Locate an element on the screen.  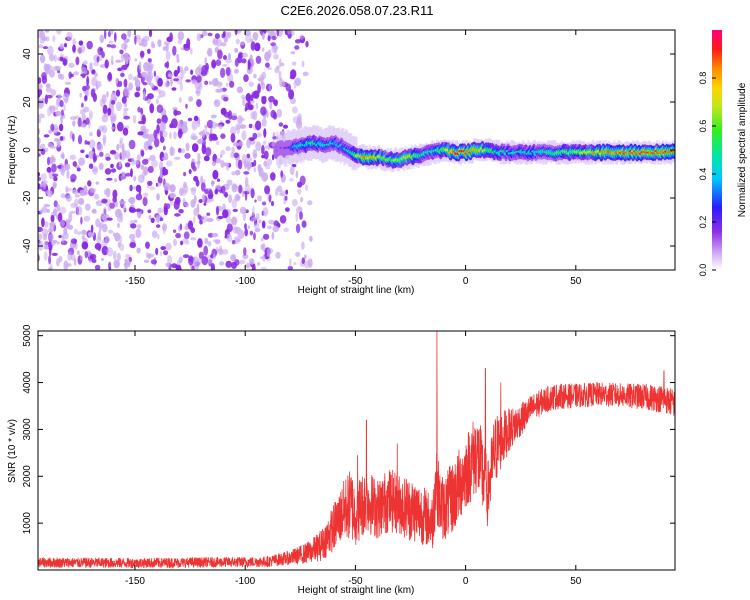
colorbar-tick-label: 0.4 is located at coordinates (703, 174).